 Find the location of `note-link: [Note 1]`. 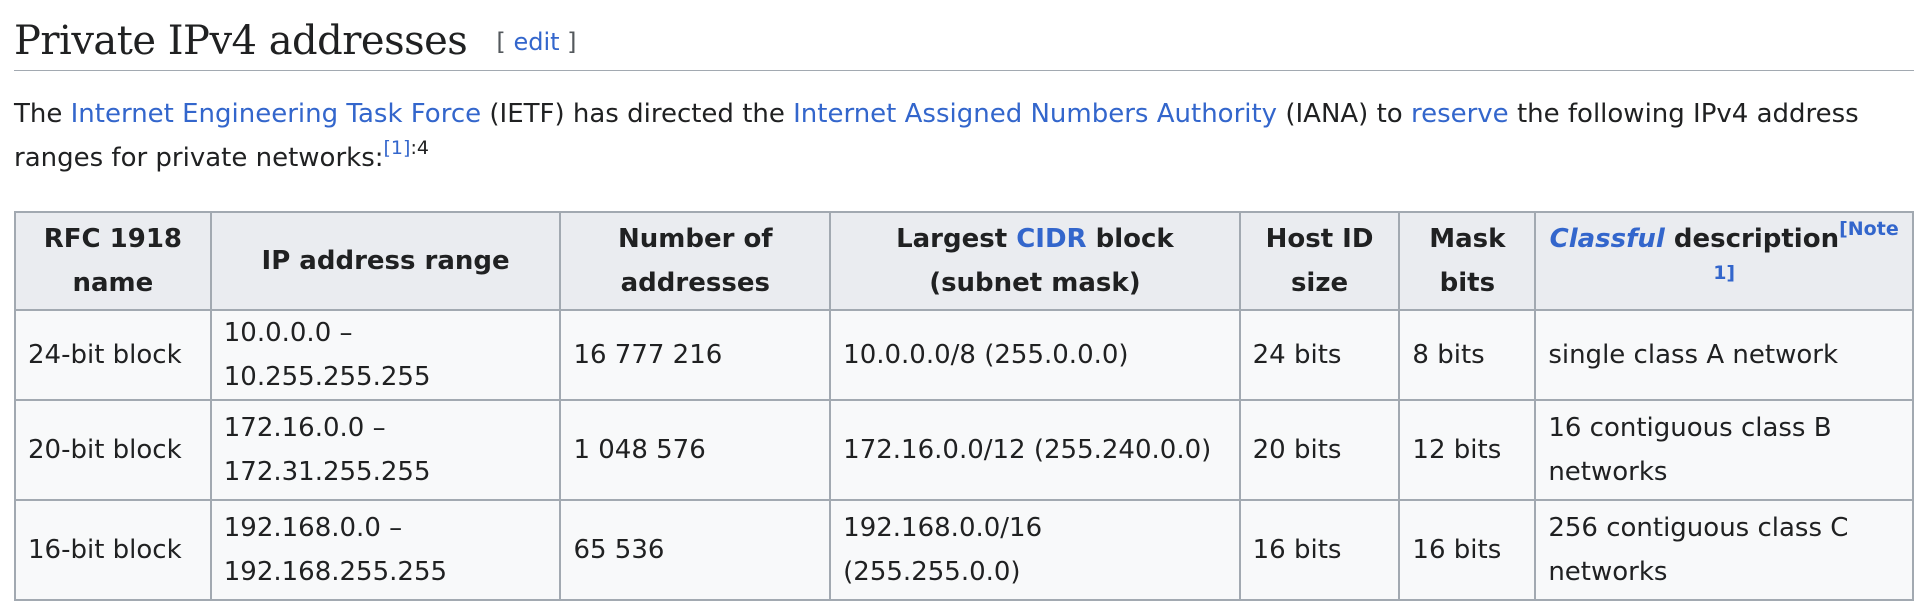

note-link: [Note 1] is located at coordinates (1806, 251).